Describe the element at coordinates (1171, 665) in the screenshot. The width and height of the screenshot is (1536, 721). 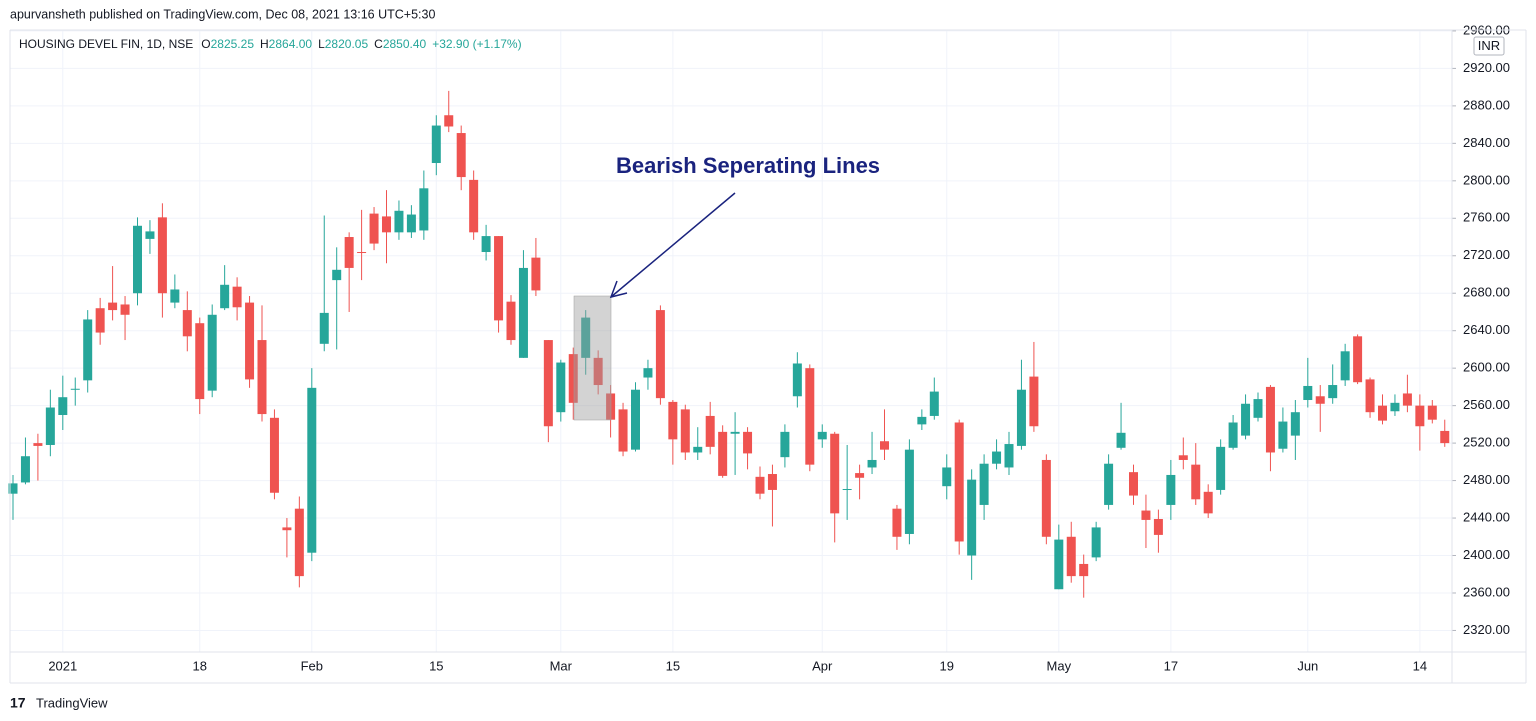
I see `x-tick-label: 17` at that location.